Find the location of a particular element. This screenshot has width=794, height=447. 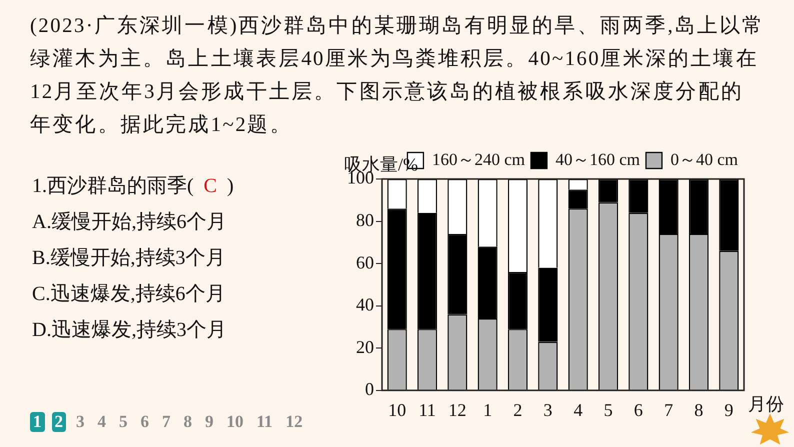

text: 1.西沙群岛的雨季( is located at coordinates (113, 186).